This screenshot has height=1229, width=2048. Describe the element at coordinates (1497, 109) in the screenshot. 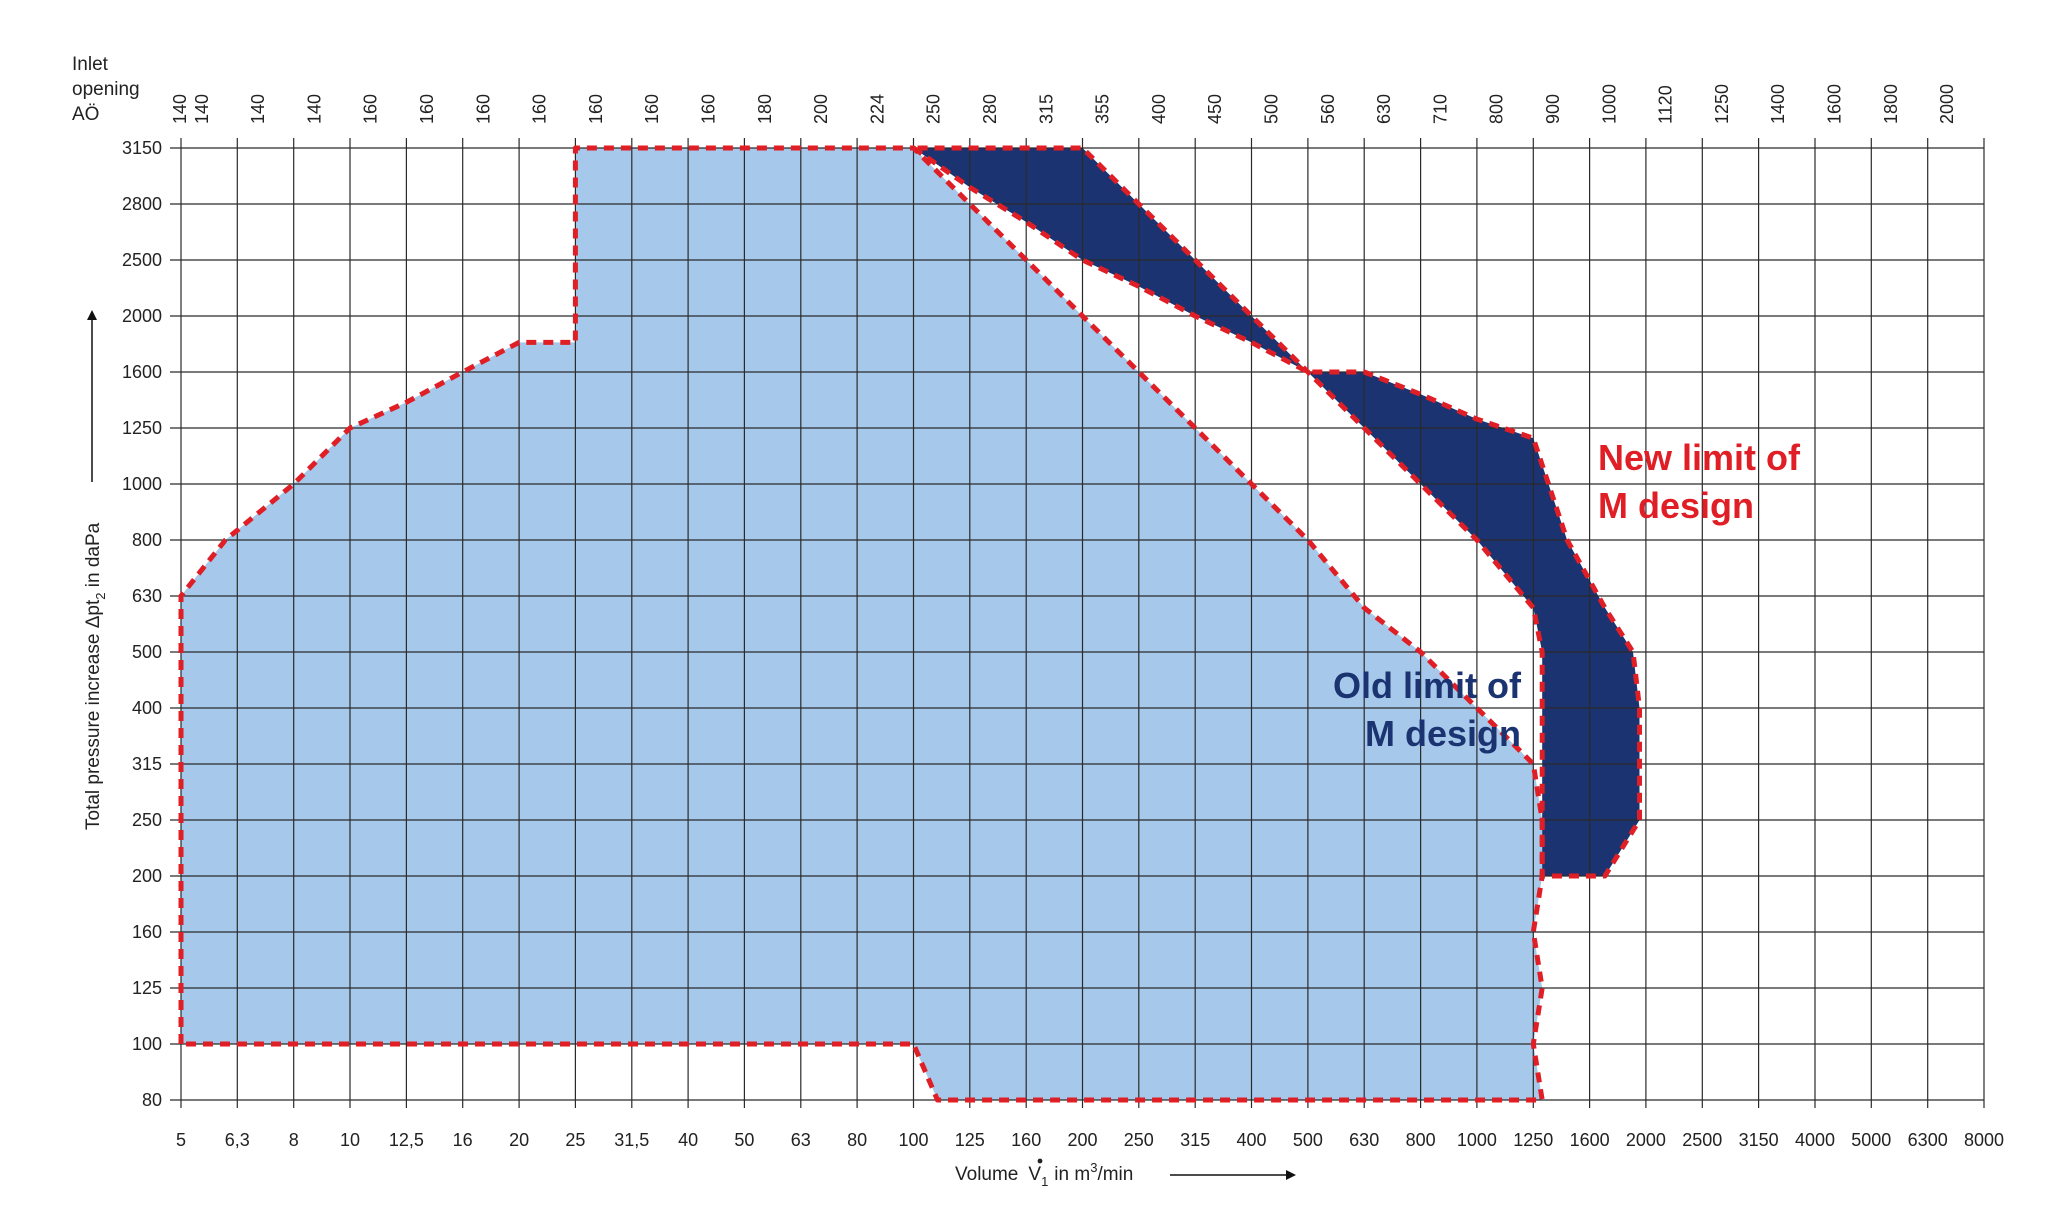

I see `top-tick-label: 800` at that location.